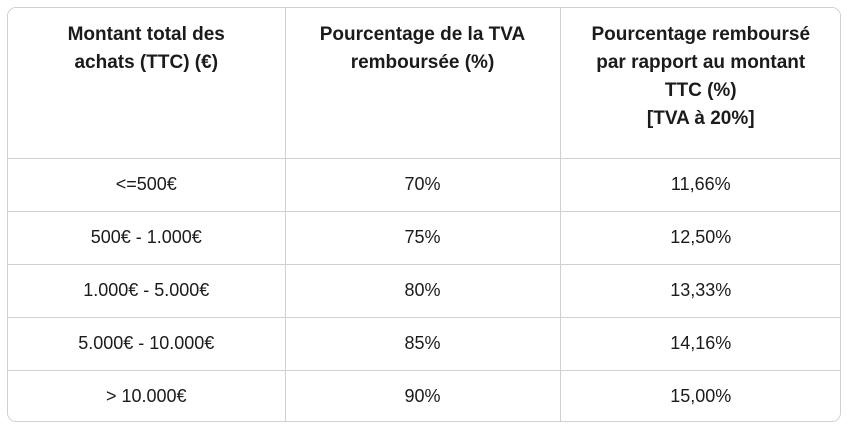 This screenshot has height=435, width=850. What do you see at coordinates (700, 185) in the screenshot?
I see `cell-refund-vs-ttc: 11,66%` at bounding box center [700, 185].